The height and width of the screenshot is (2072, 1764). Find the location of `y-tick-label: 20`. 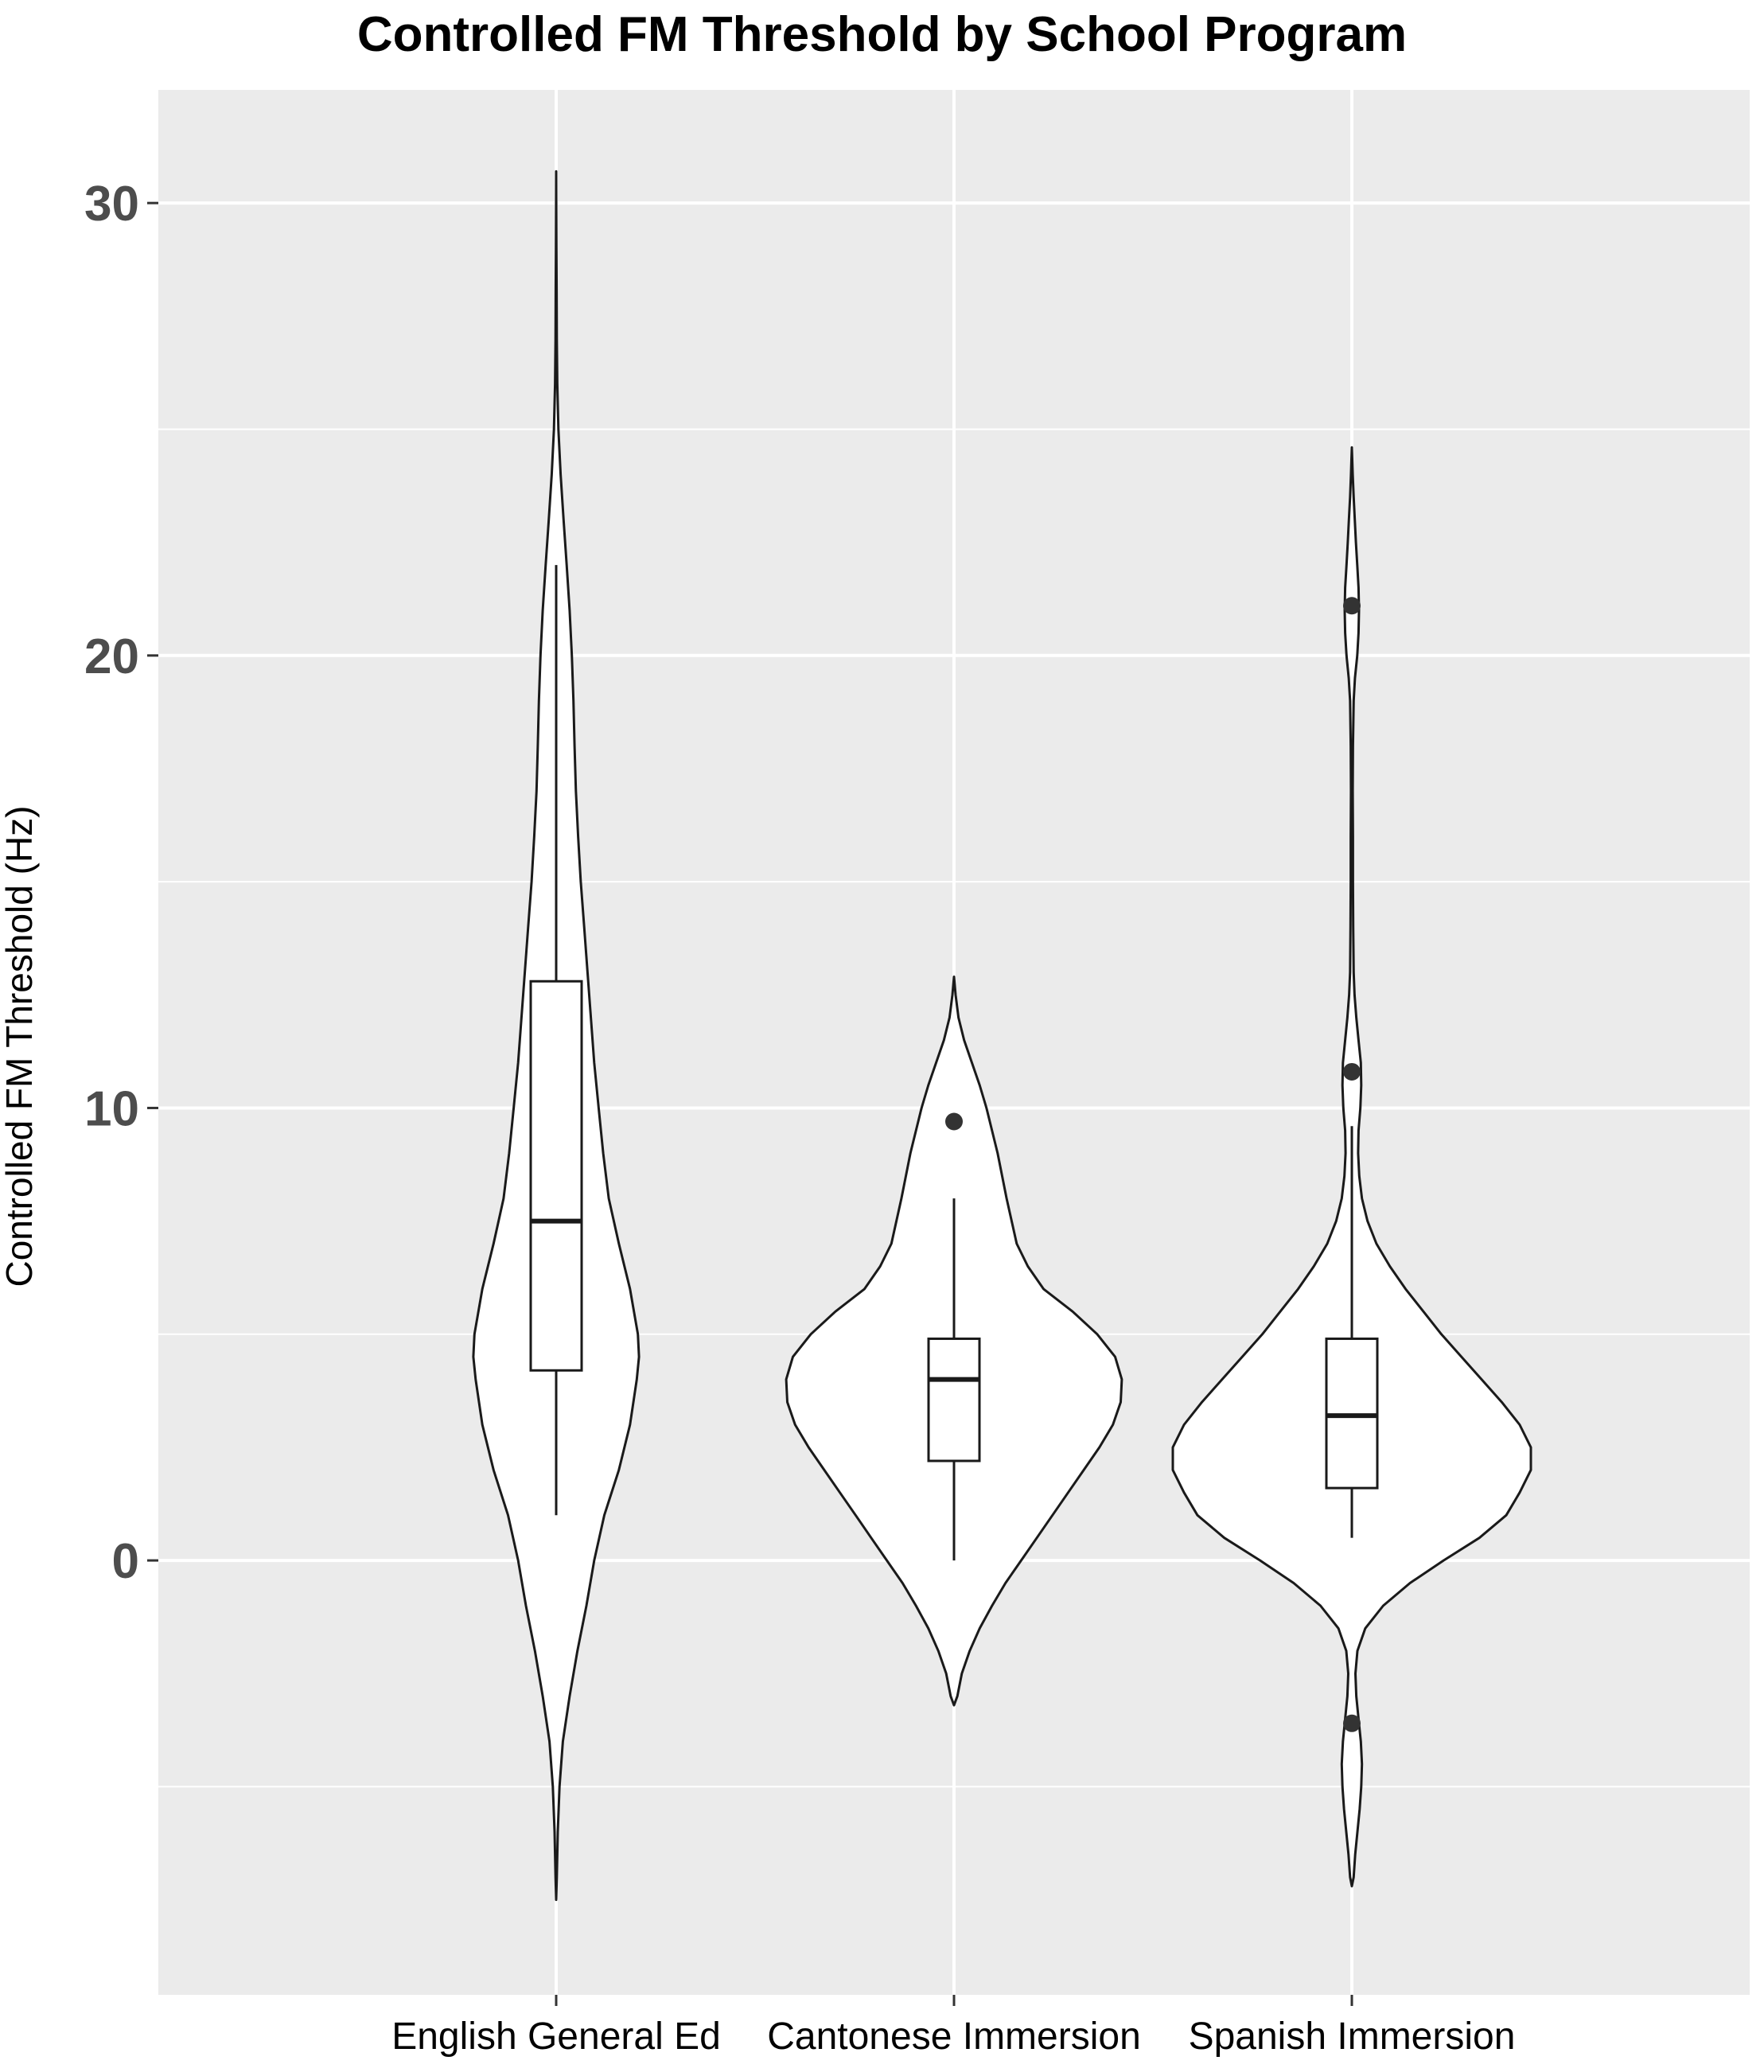

y-tick-label: 20 is located at coordinates (111, 656).